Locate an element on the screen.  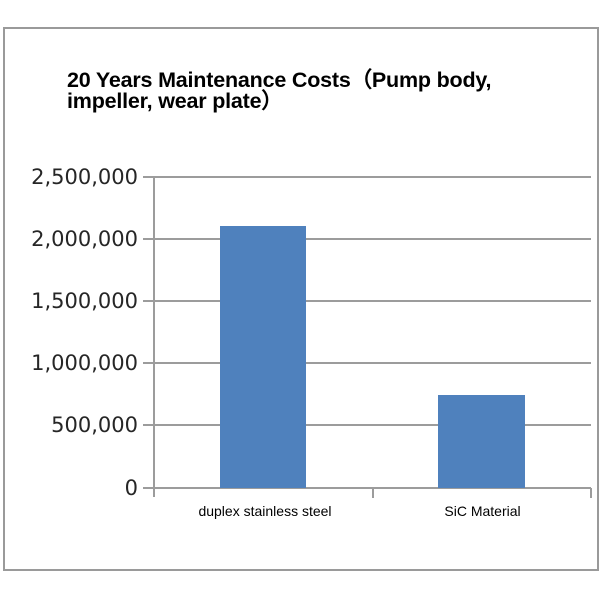
x-tick-divider is located at coordinates (373, 493).